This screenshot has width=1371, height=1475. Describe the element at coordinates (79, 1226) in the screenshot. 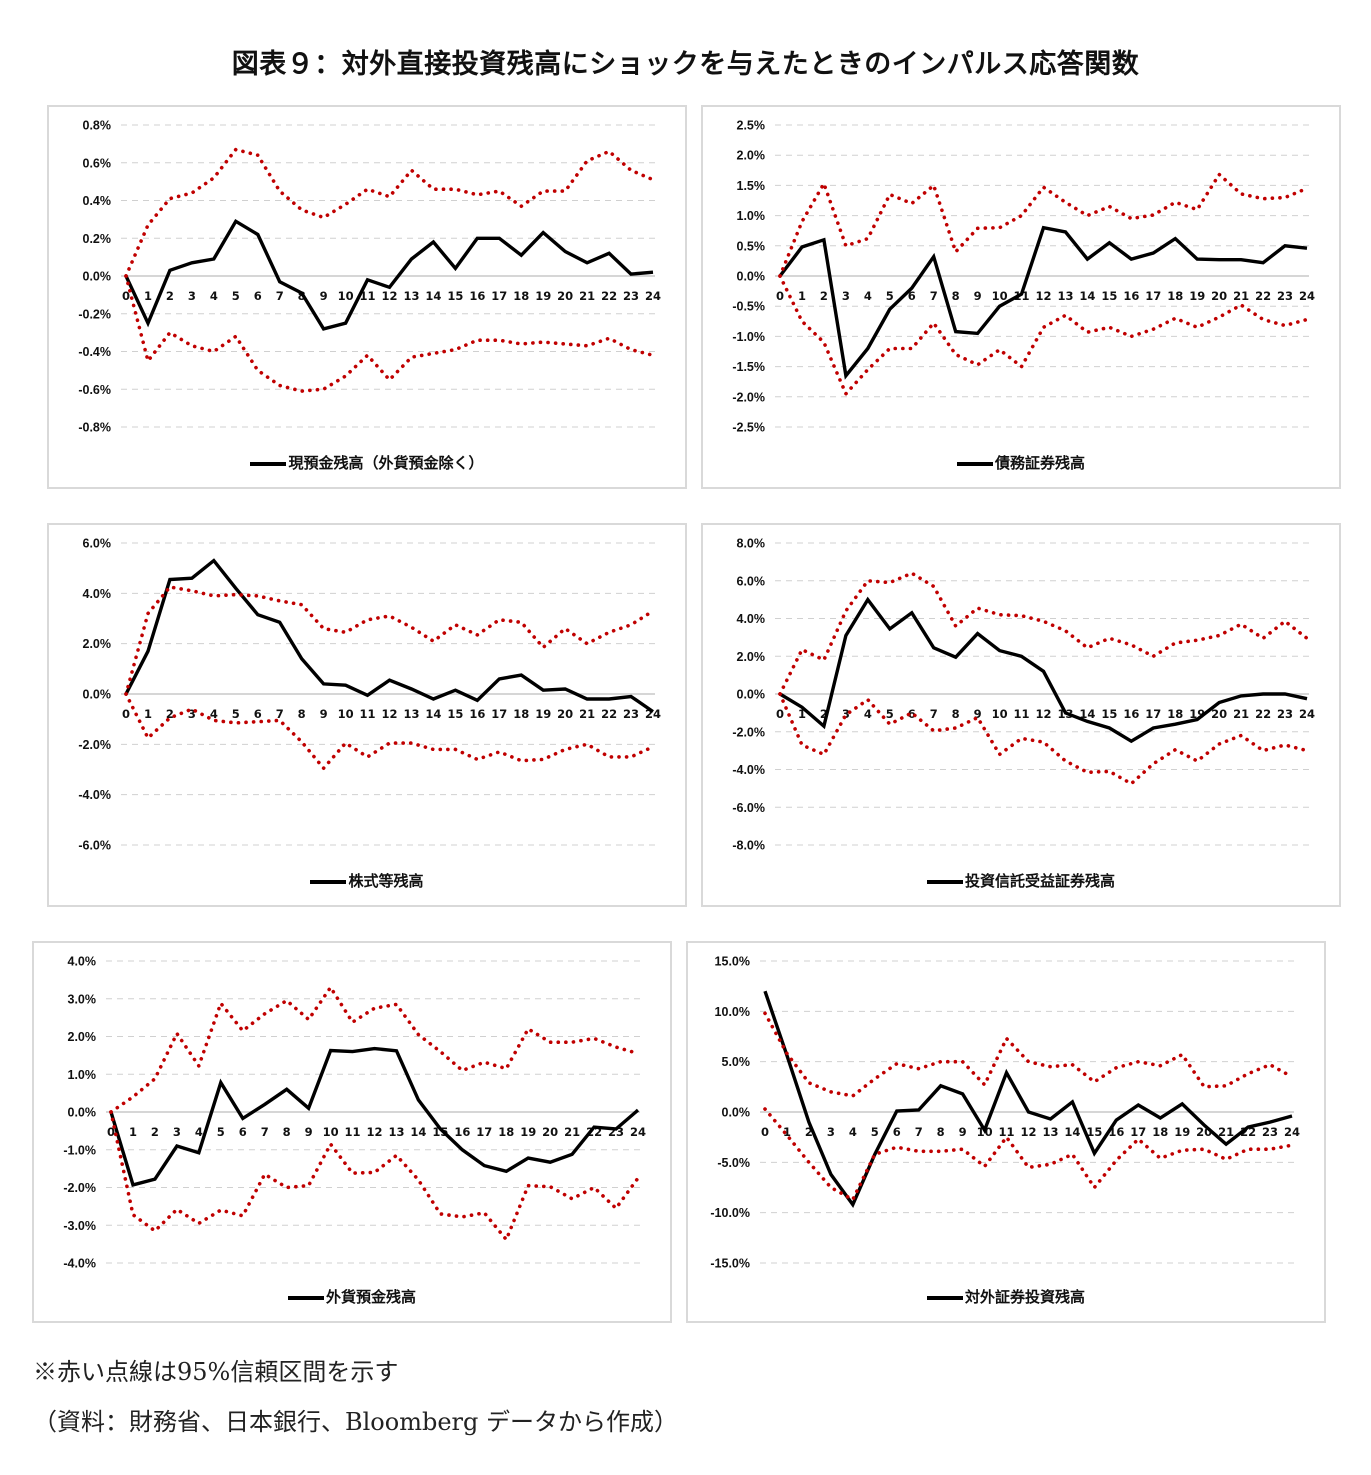

I see `y-tick-label: -3.0%` at that location.